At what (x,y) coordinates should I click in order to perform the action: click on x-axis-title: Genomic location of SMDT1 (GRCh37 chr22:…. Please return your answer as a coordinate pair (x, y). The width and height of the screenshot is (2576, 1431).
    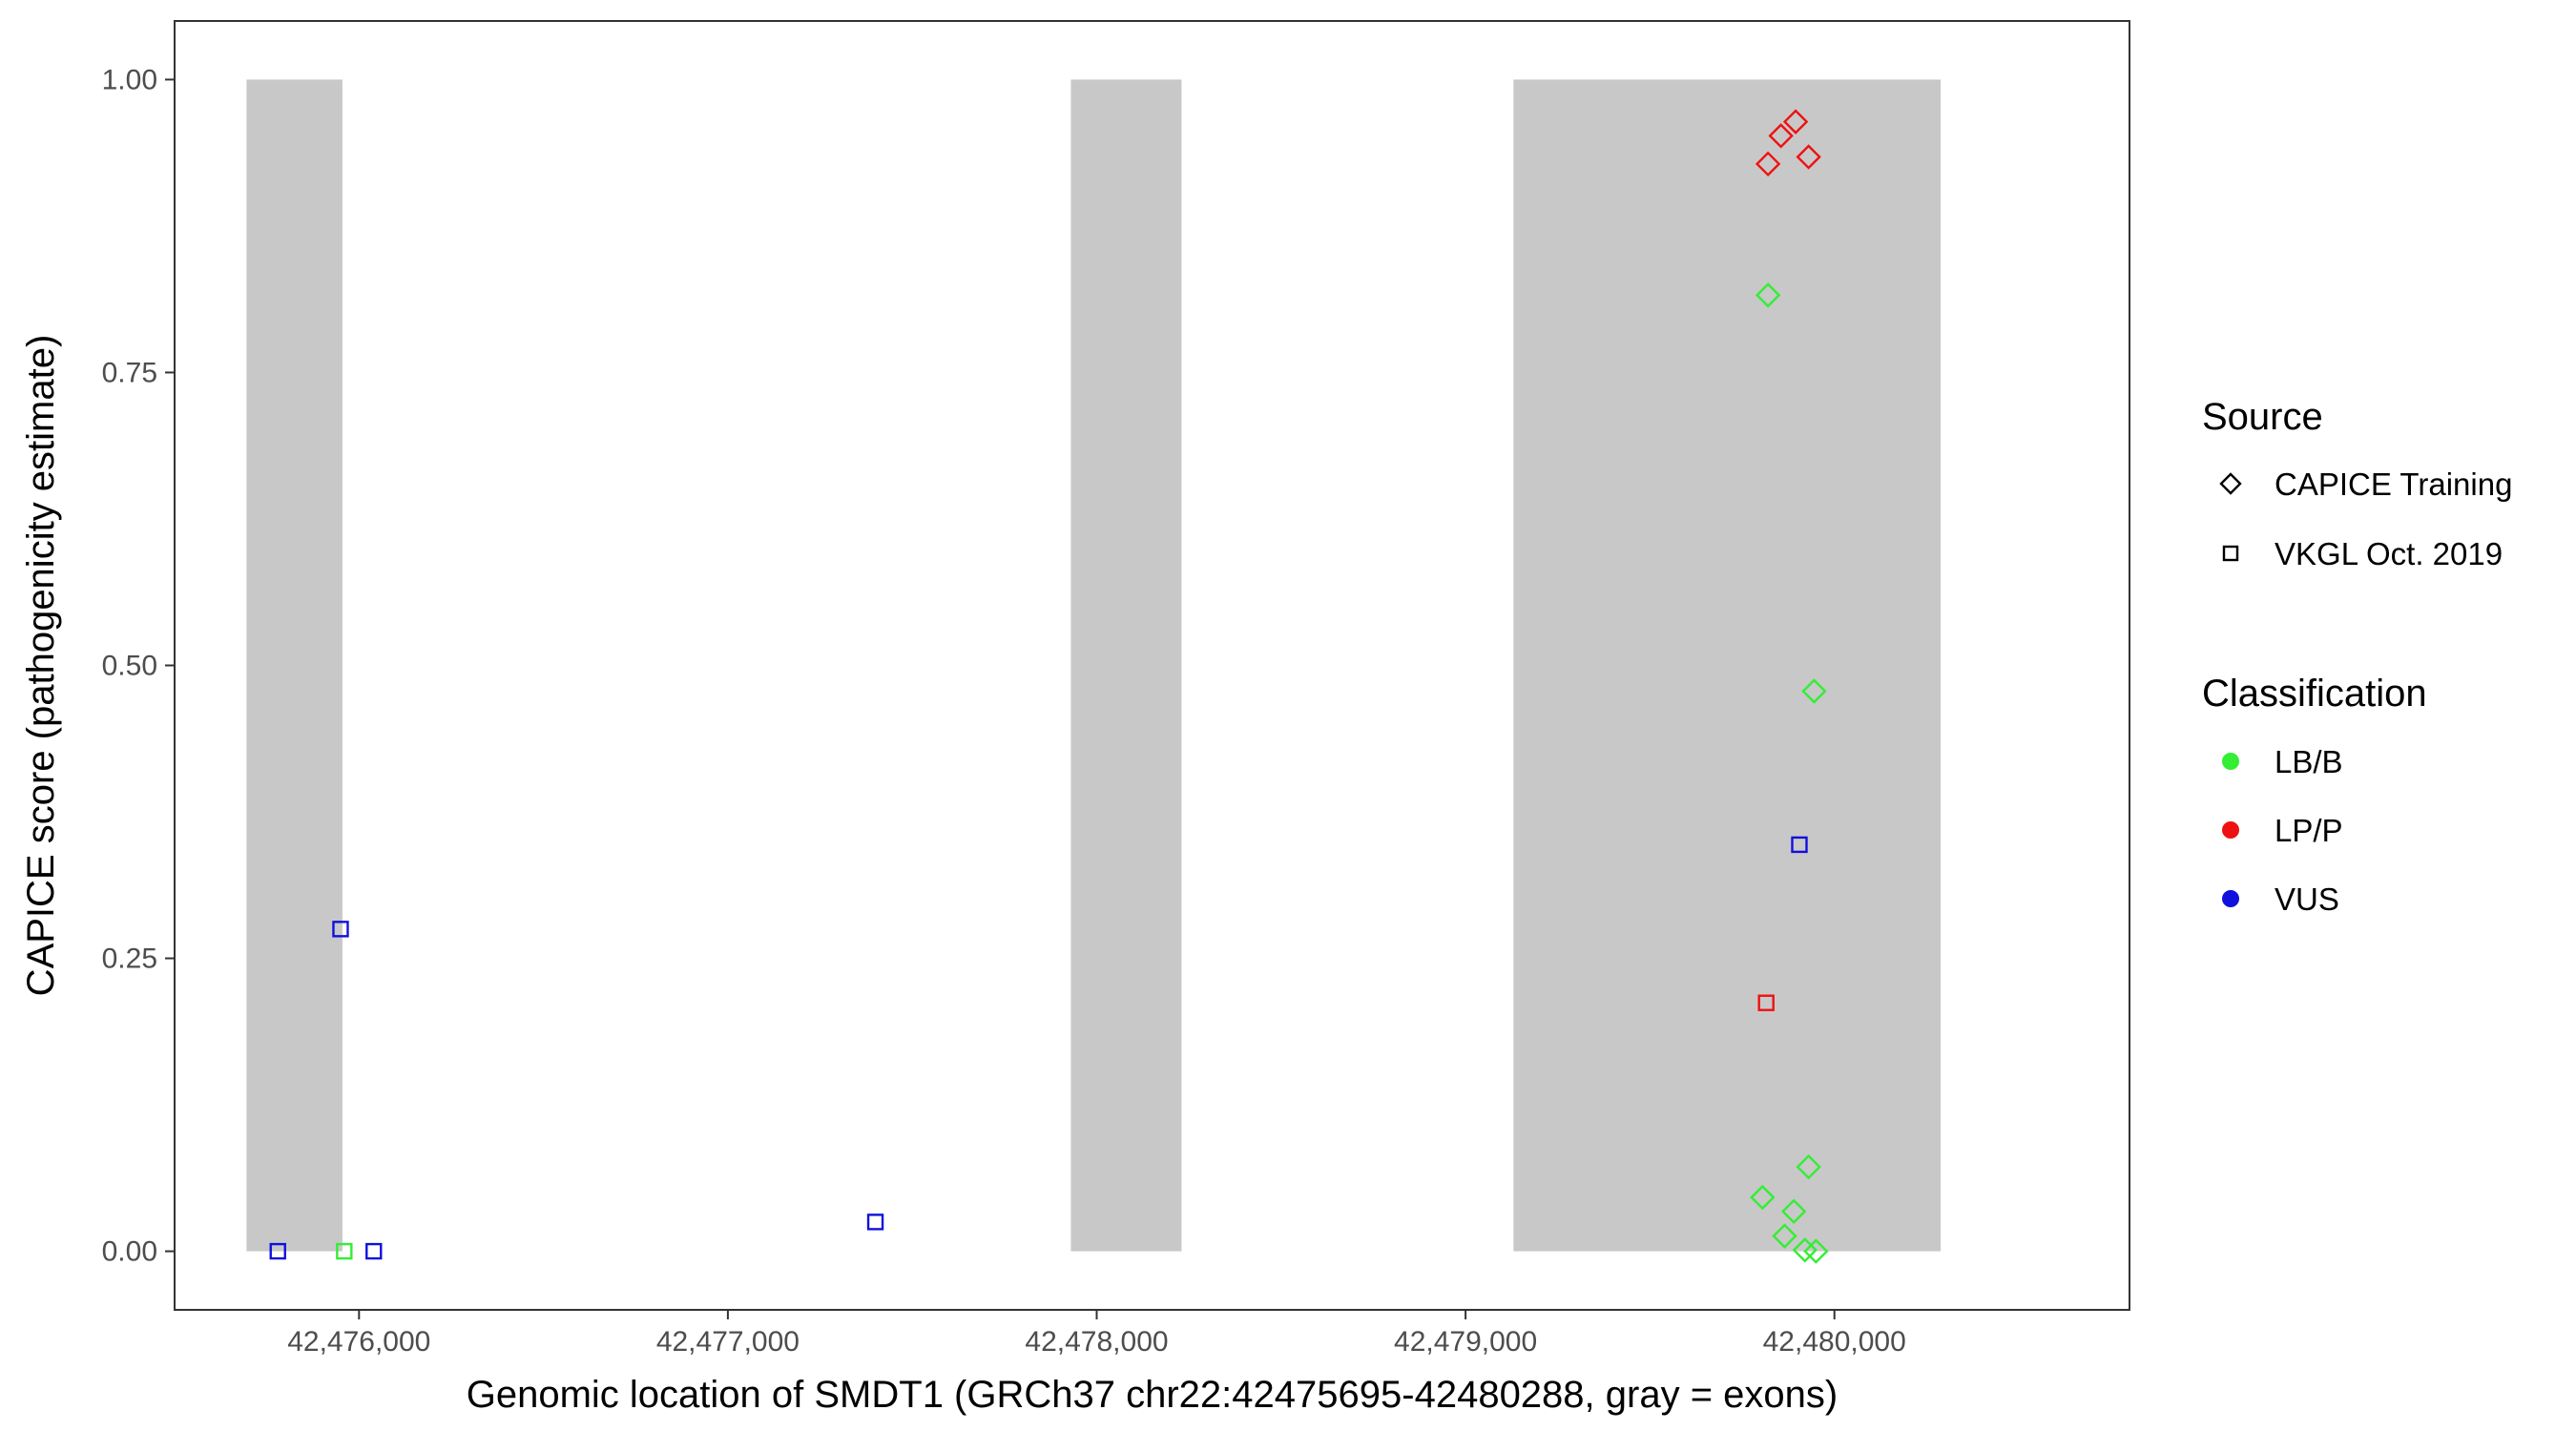
    Looking at the image, I should click on (1152, 1395).